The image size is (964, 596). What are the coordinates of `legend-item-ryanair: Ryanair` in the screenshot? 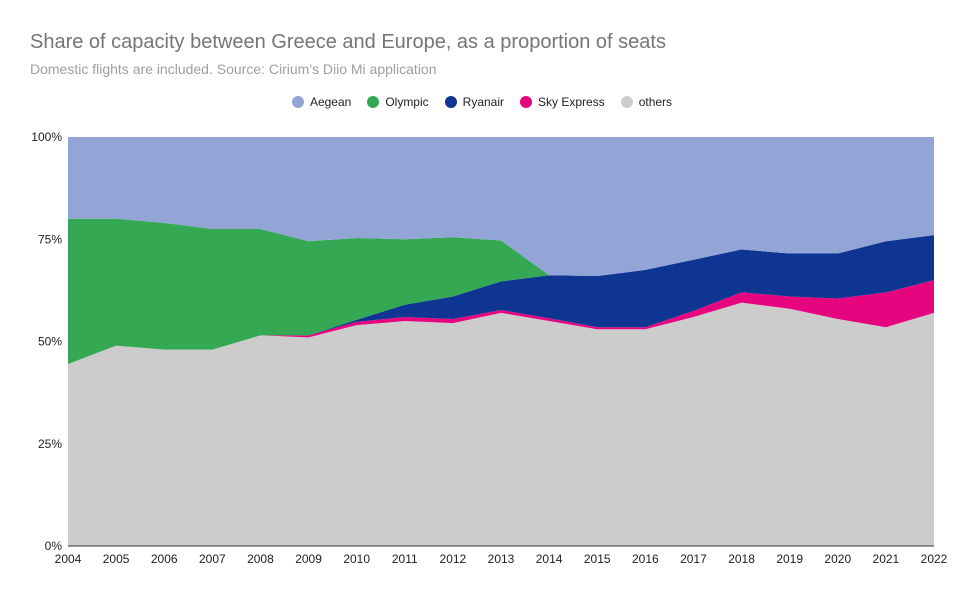 It's located at (474, 102).